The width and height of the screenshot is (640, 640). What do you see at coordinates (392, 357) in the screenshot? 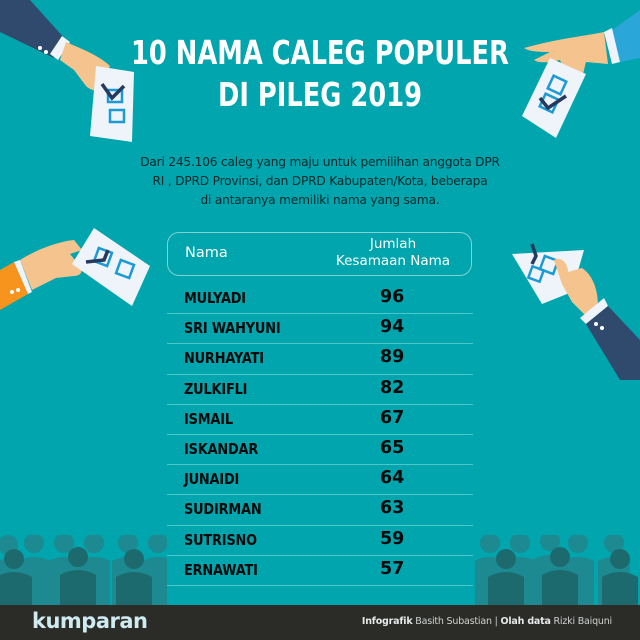
I see `row-count: 89` at bounding box center [392, 357].